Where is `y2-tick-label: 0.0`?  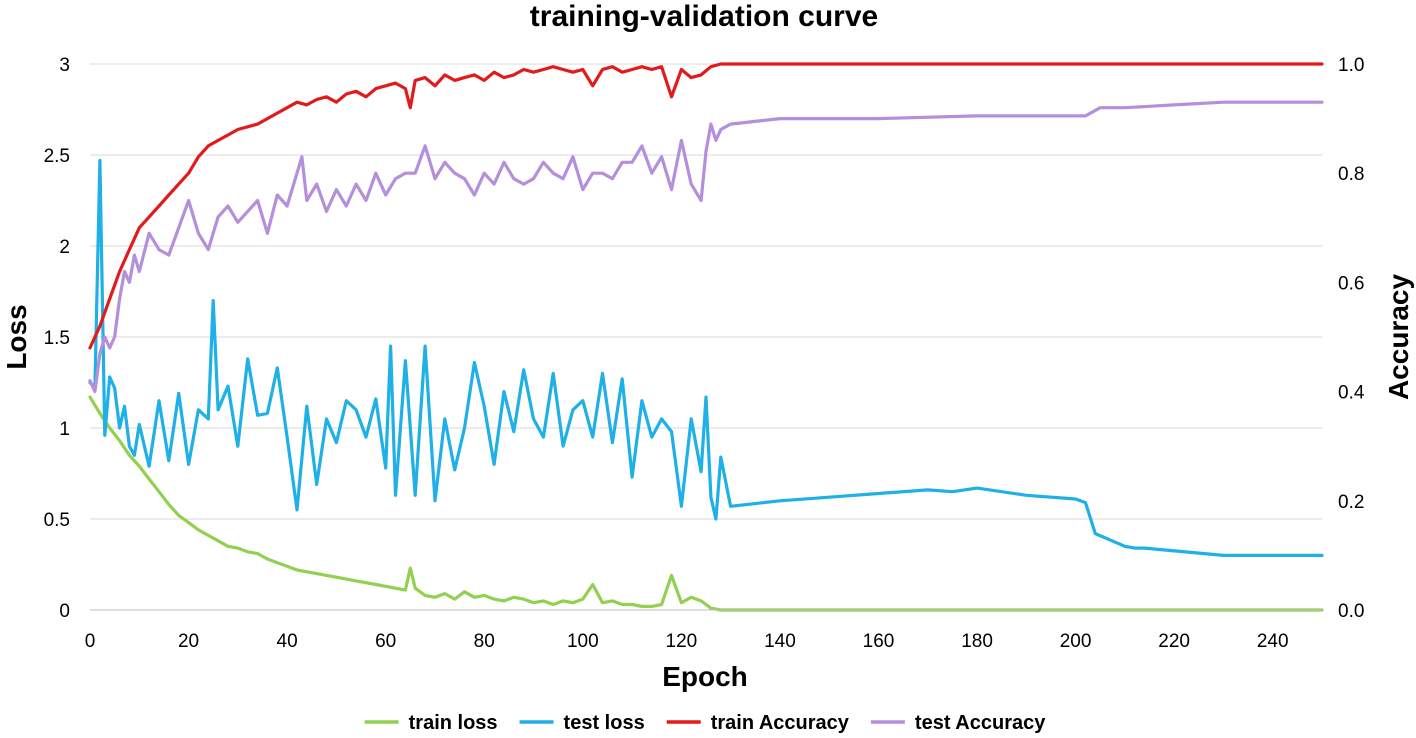 y2-tick-label: 0.0 is located at coordinates (1351, 611).